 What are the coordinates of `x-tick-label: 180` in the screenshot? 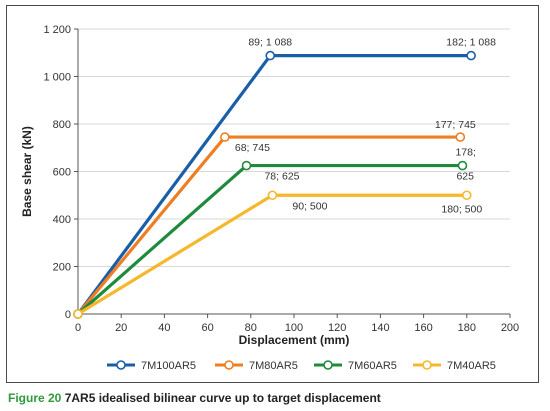 It's located at (467, 328).